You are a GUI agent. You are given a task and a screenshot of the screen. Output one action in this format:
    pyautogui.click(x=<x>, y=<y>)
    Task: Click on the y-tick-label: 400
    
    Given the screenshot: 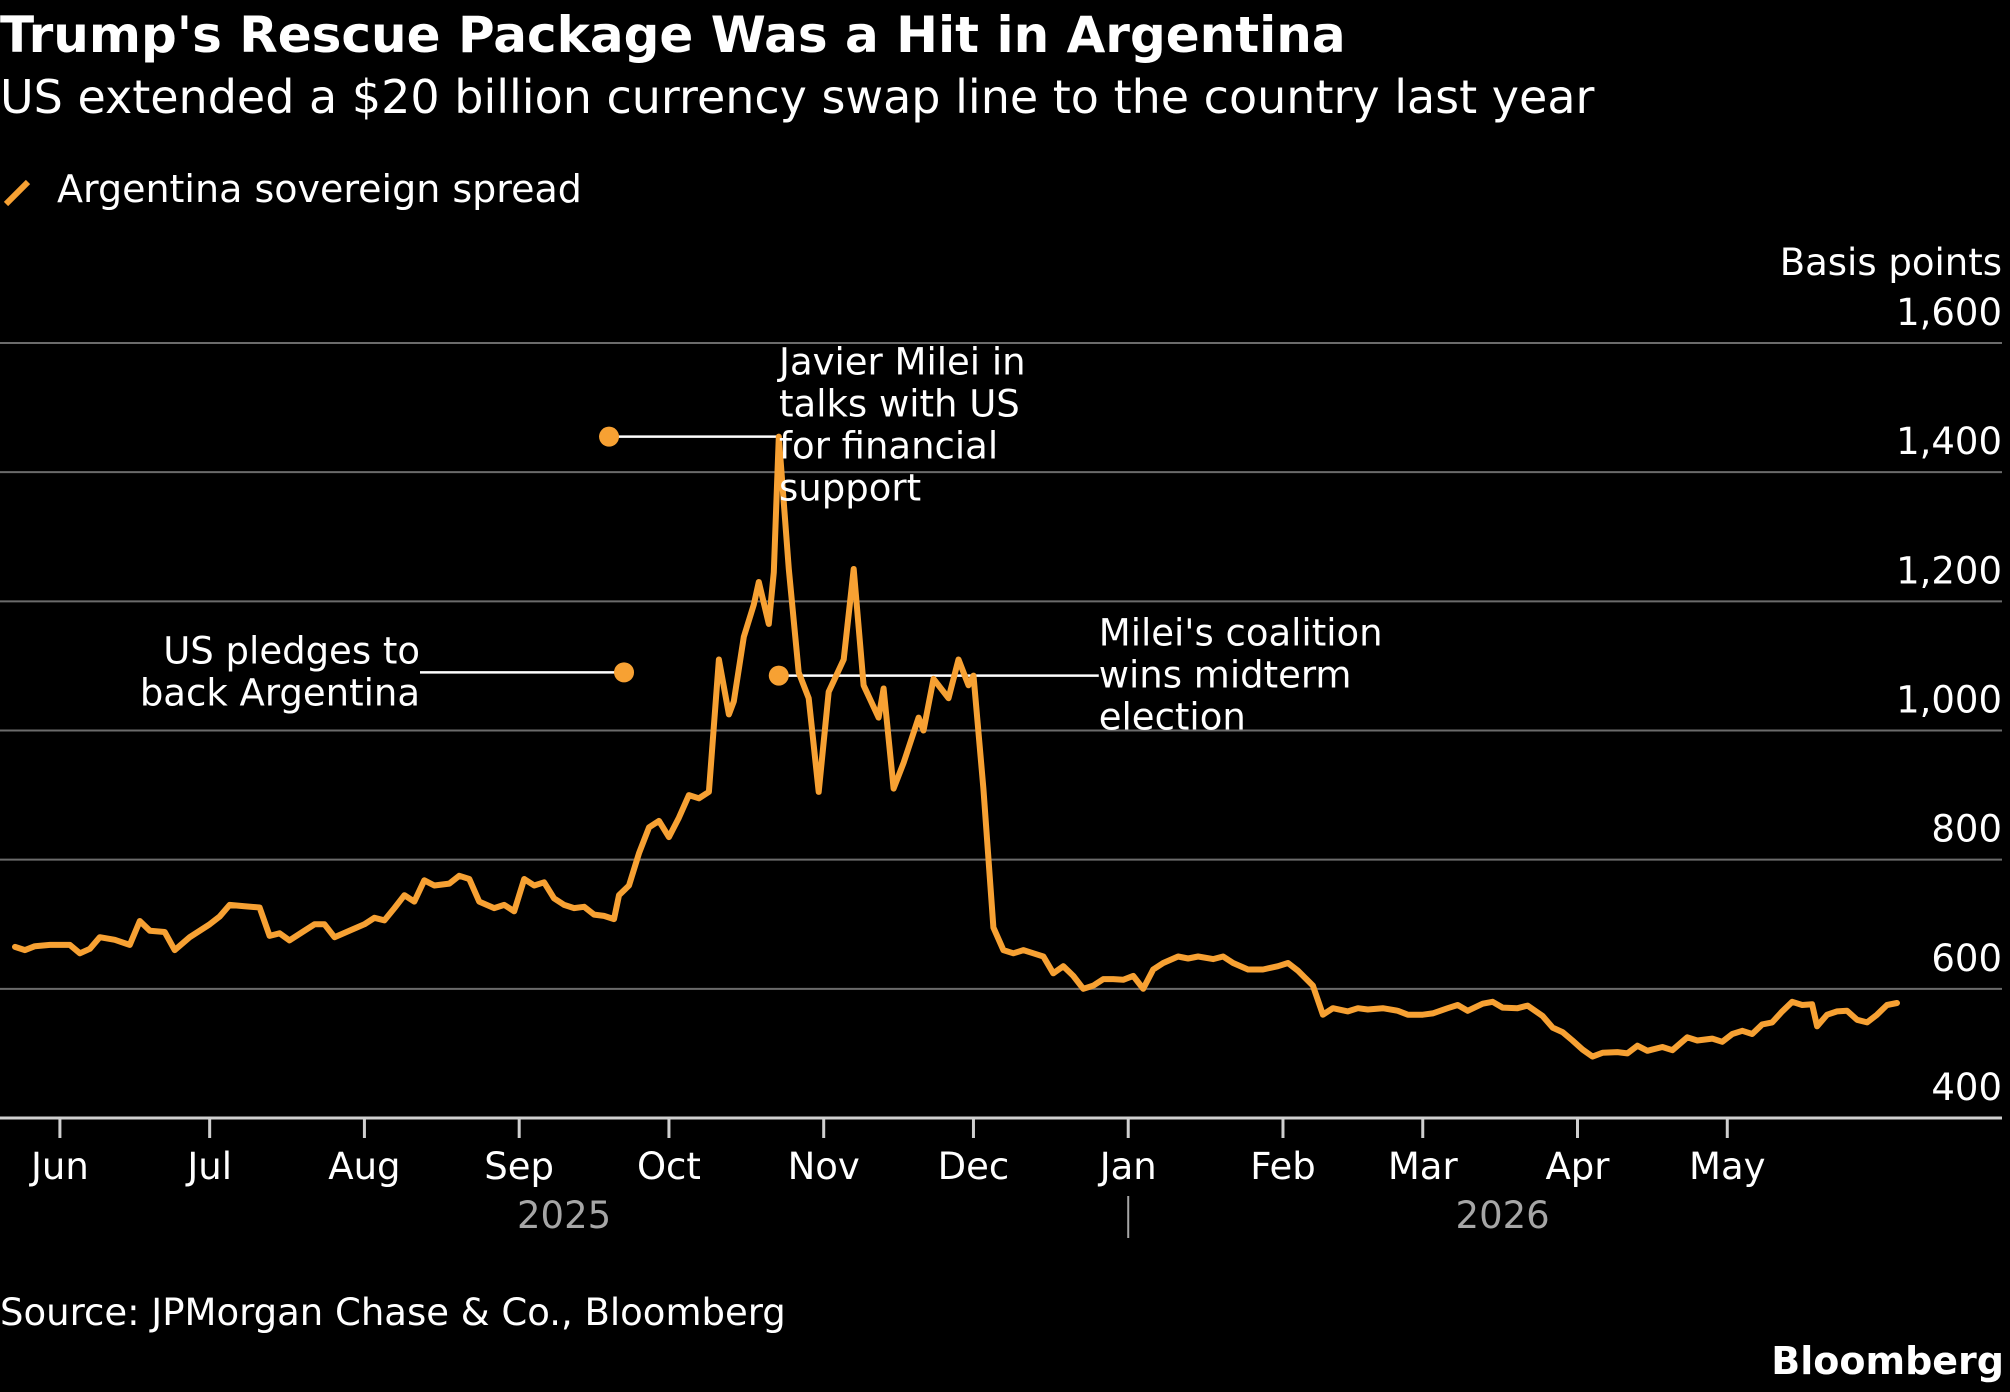 What is the action you would take?
    pyautogui.click(x=1966, y=1087)
    